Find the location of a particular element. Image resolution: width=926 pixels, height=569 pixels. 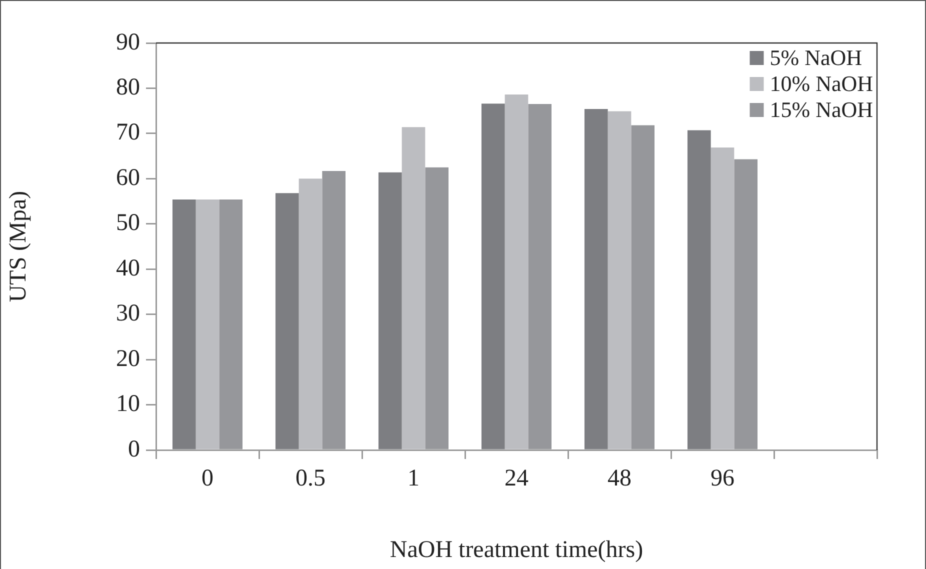

y-tick-label: 50 is located at coordinates (128, 223).